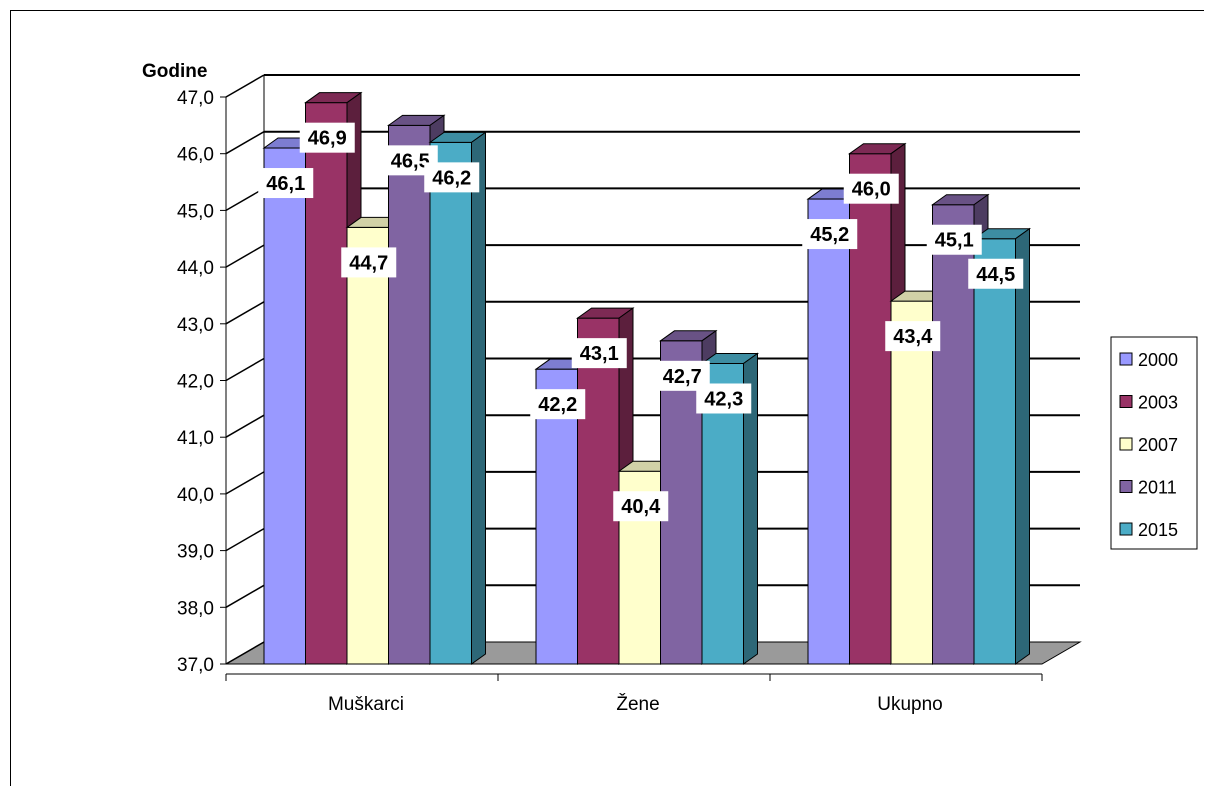  I want to click on x-tick-label: Žene, so click(637, 704).